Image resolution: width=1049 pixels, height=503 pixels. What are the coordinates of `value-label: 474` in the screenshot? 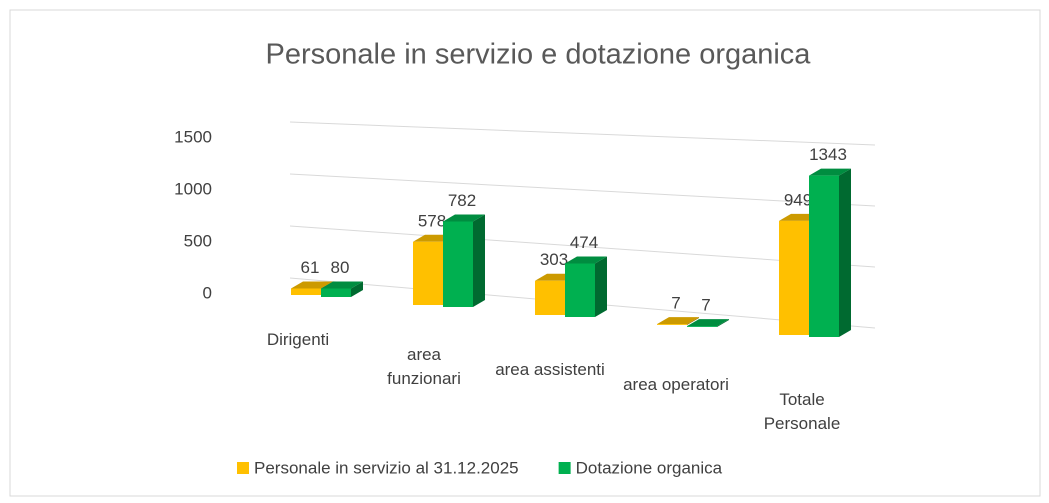 It's located at (584, 242).